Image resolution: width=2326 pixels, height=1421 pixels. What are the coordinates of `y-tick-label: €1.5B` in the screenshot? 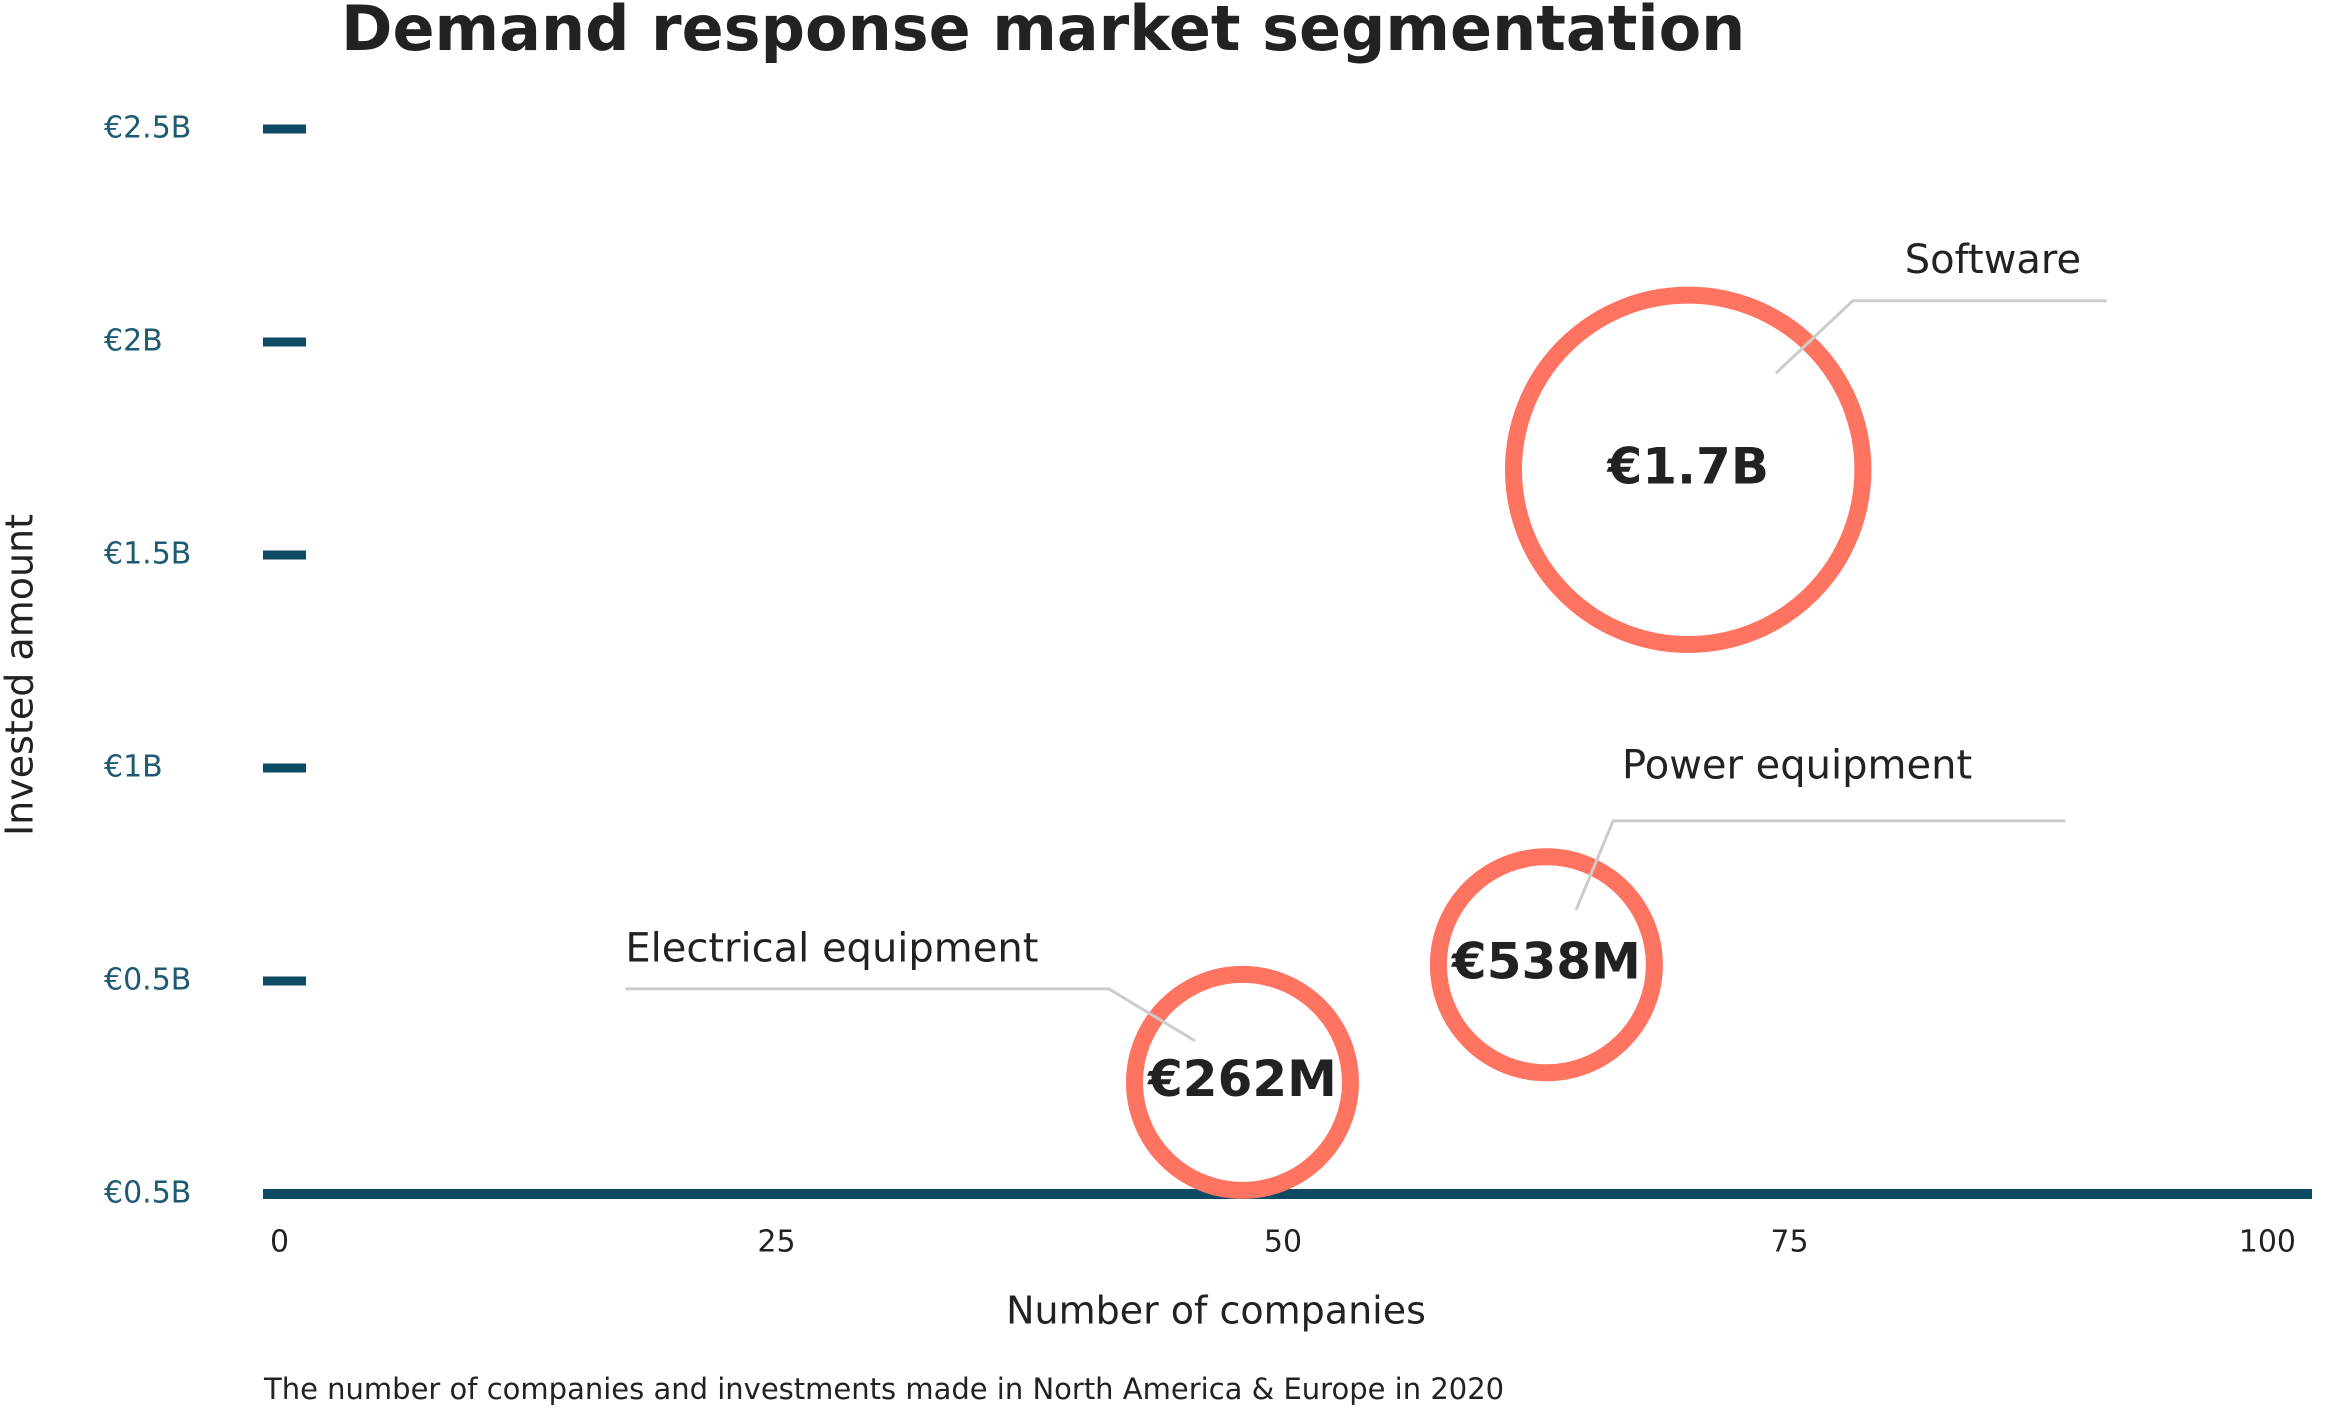 It's located at (147, 554).